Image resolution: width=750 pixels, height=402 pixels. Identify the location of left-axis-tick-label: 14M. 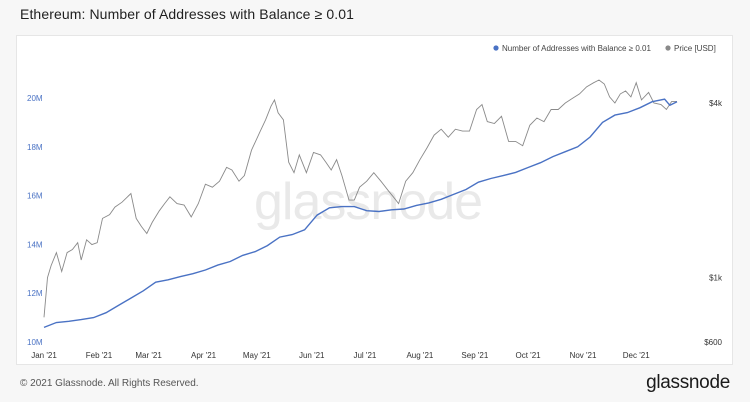
(35, 244).